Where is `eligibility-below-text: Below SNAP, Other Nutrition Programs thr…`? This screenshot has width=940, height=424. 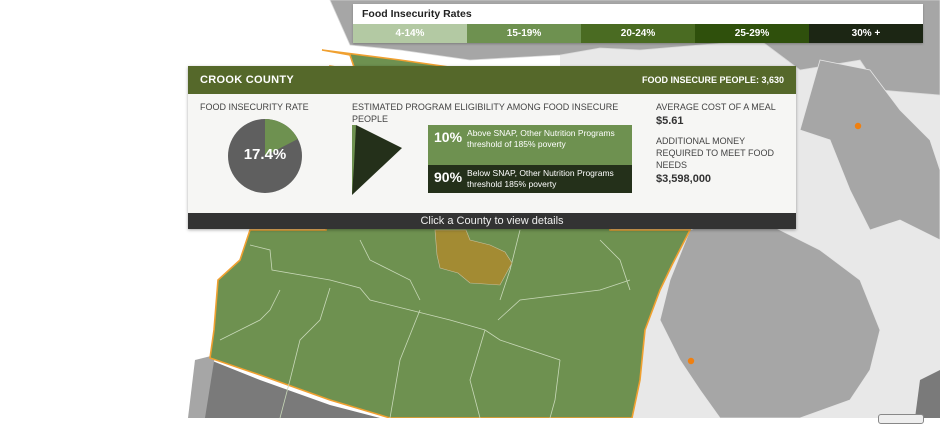 eligibility-below-text: Below SNAP, Other Nutrition Programs thr… is located at coordinates (540, 178).